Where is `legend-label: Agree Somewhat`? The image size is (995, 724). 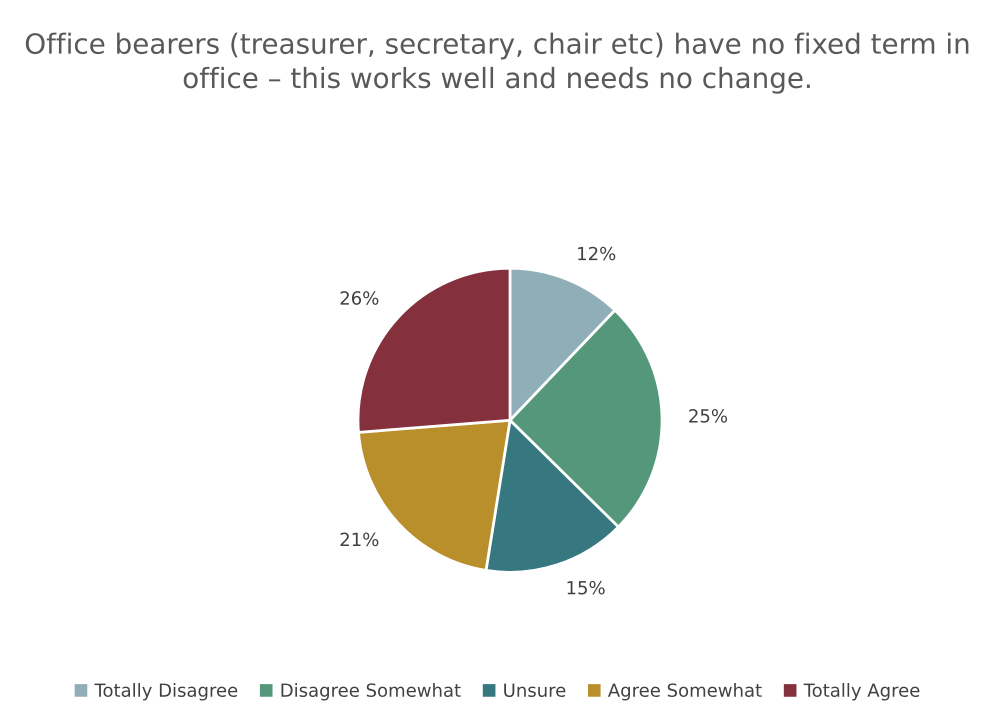 legend-label: Agree Somewhat is located at coordinates (685, 692).